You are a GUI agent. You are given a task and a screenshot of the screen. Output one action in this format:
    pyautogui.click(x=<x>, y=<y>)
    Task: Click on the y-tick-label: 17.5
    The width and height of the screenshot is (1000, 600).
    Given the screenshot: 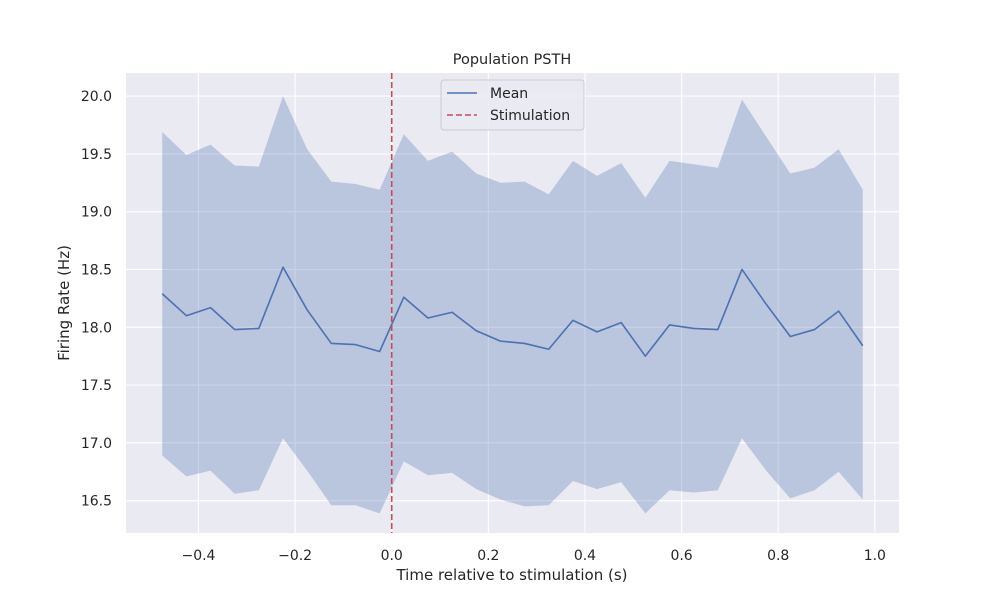 What is the action you would take?
    pyautogui.click(x=96, y=386)
    